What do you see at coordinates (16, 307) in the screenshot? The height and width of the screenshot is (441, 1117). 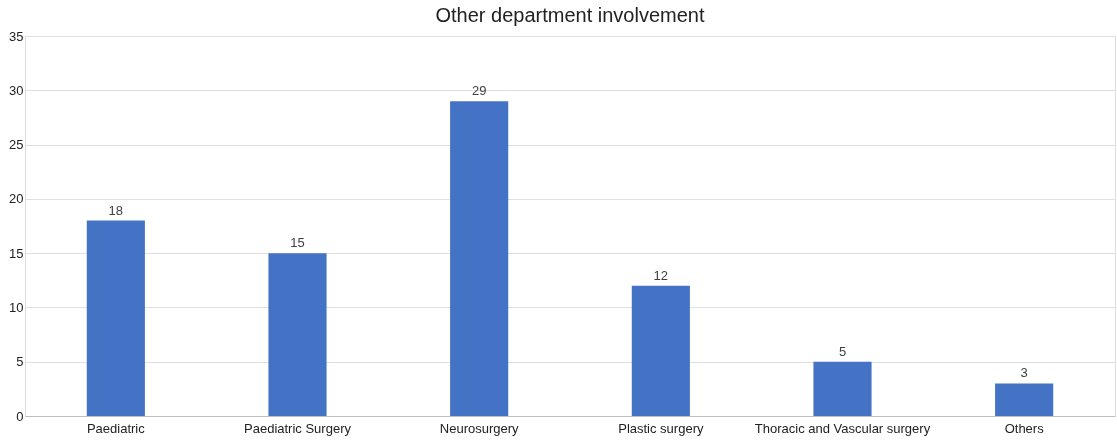 I see `y-tick-label: 10` at bounding box center [16, 307].